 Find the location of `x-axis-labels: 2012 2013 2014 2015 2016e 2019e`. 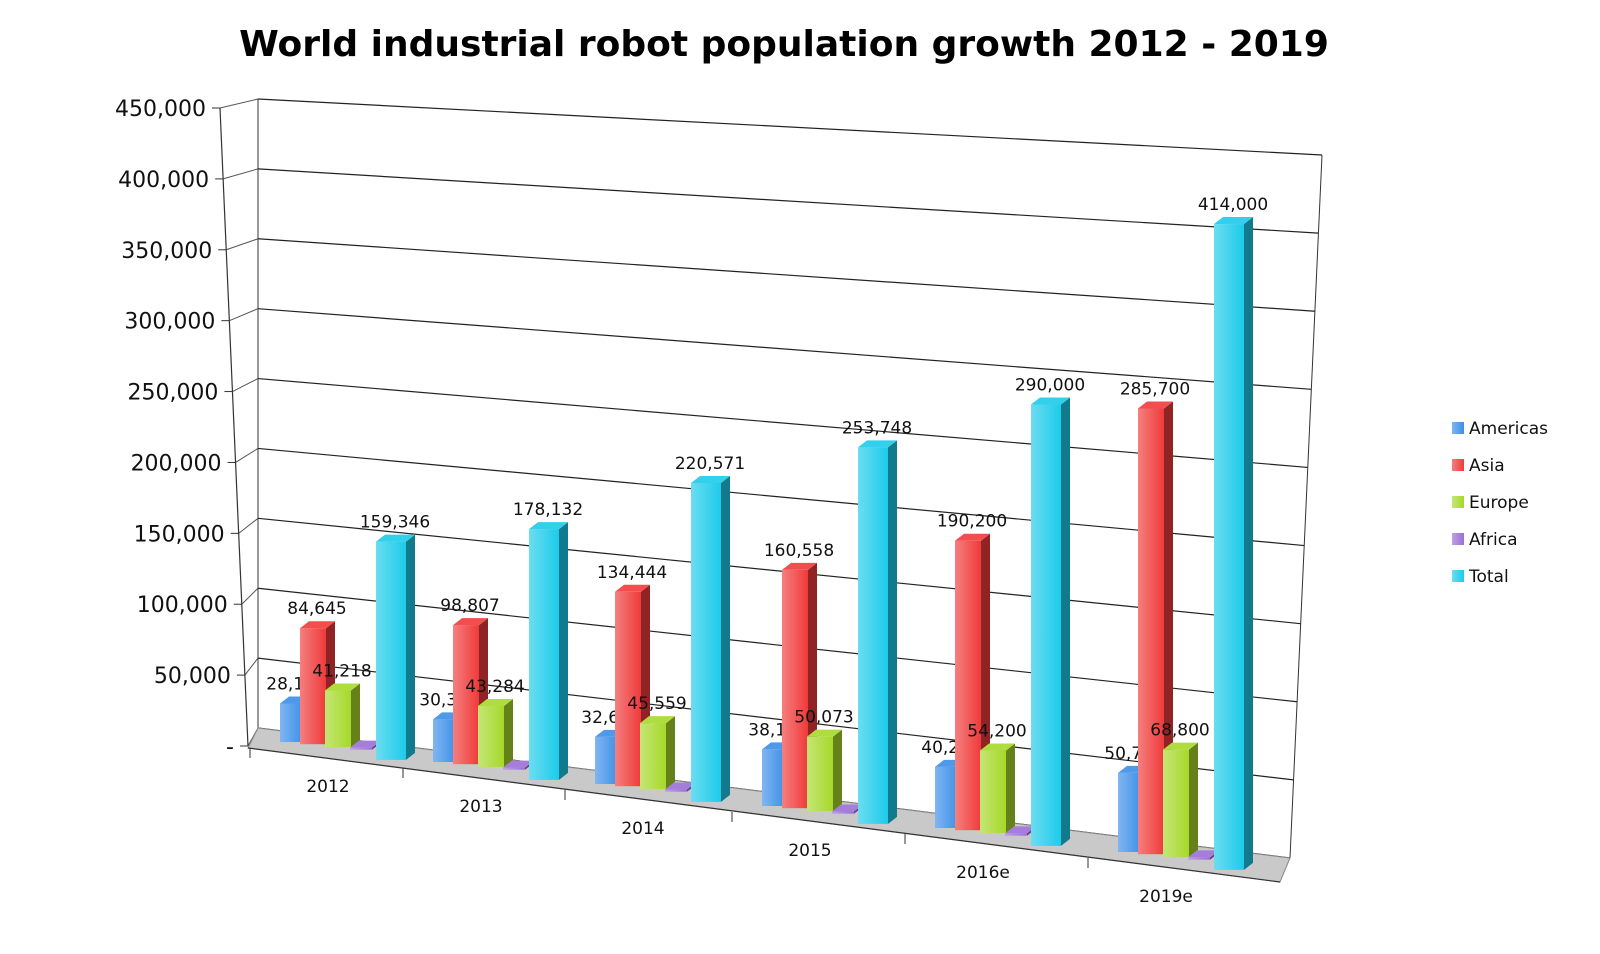

x-axis-labels: 2012 2013 2014 2015 2016e 2019e is located at coordinates (721, 827).